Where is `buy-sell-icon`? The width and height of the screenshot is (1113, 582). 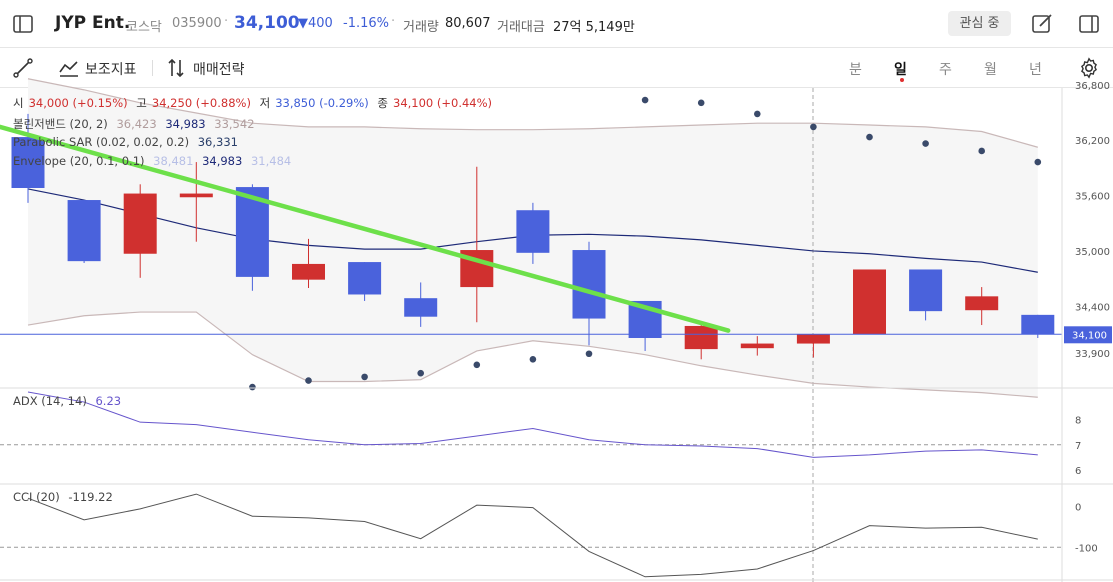 buy-sell-icon is located at coordinates (177, 68).